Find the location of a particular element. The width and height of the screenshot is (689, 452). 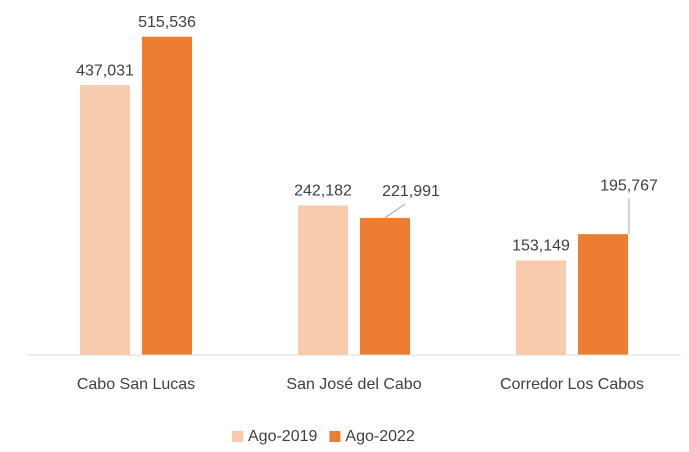

legend-label: Ago-2019 is located at coordinates (282, 436).